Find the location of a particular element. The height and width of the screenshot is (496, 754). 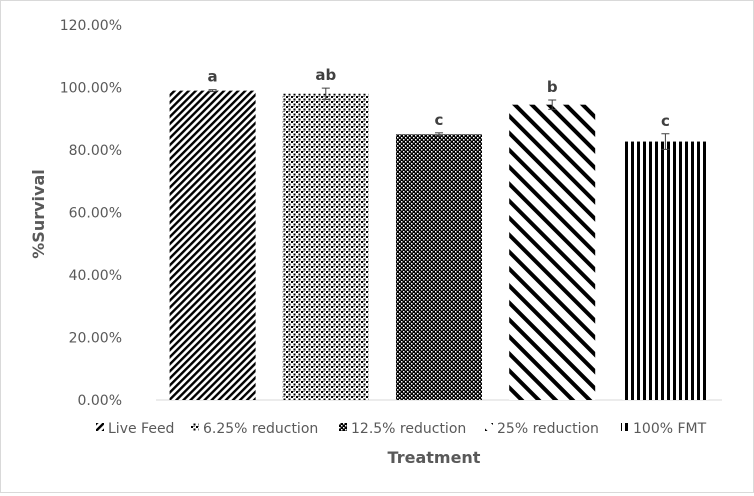

legend-item-1: Live Feed is located at coordinates (135, 429).